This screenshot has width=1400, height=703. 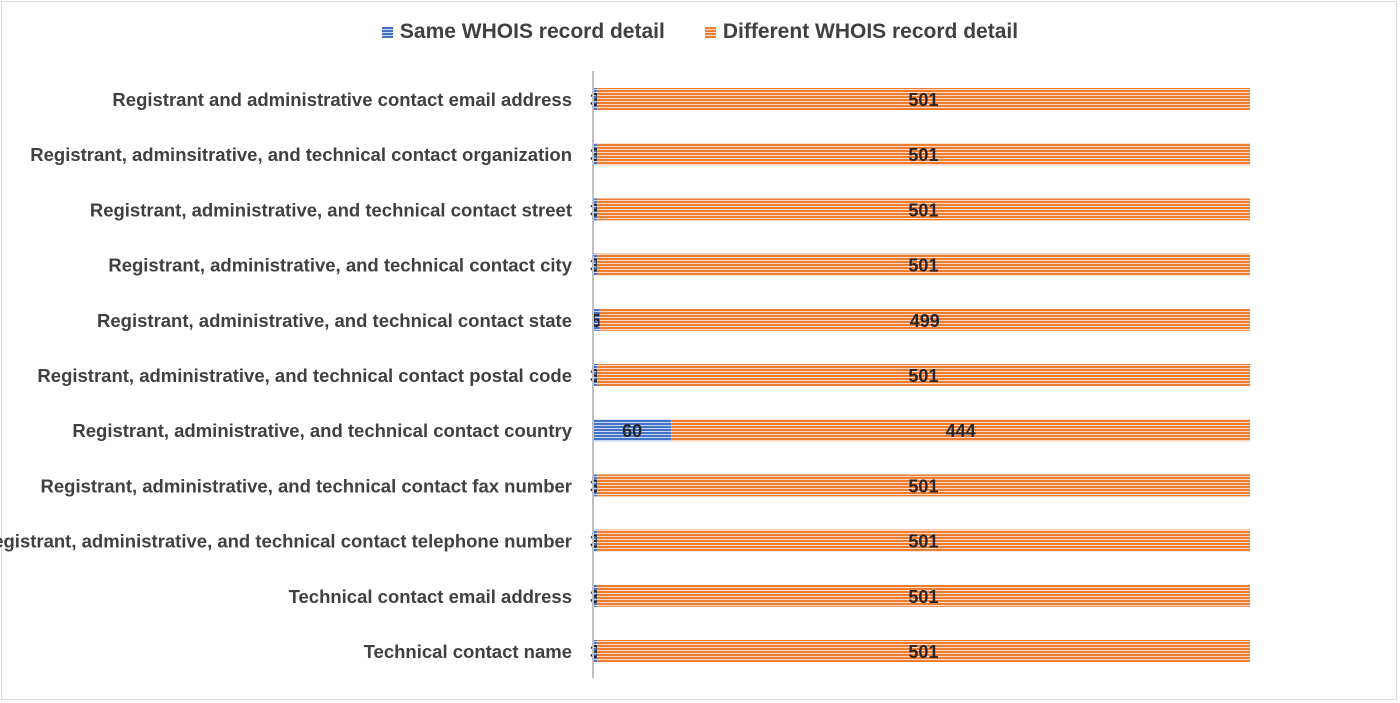 I want to click on data-label-different: 499, so click(x=925, y=321).